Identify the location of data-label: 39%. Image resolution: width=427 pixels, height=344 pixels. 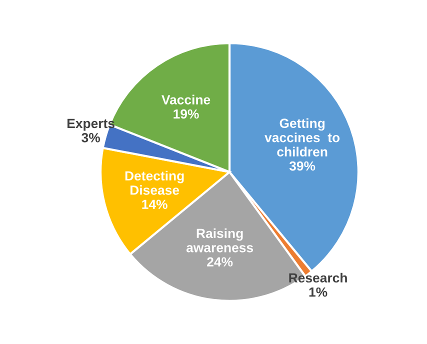
(302, 166).